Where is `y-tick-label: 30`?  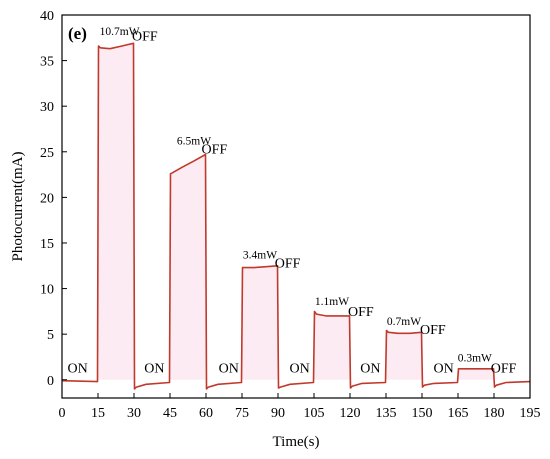 y-tick-label: 30 is located at coordinates (47, 107).